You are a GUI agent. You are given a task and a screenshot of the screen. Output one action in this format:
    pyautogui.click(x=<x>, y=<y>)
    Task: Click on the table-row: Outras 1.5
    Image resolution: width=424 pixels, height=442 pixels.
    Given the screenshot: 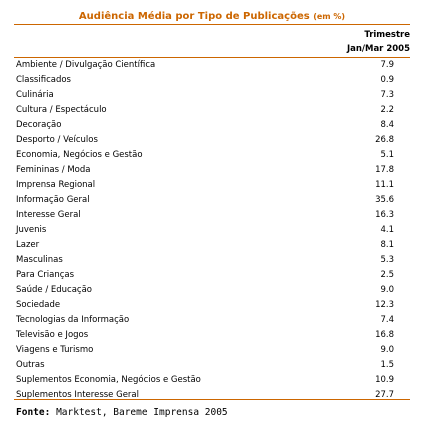 What is the action you would take?
    pyautogui.click(x=212, y=365)
    